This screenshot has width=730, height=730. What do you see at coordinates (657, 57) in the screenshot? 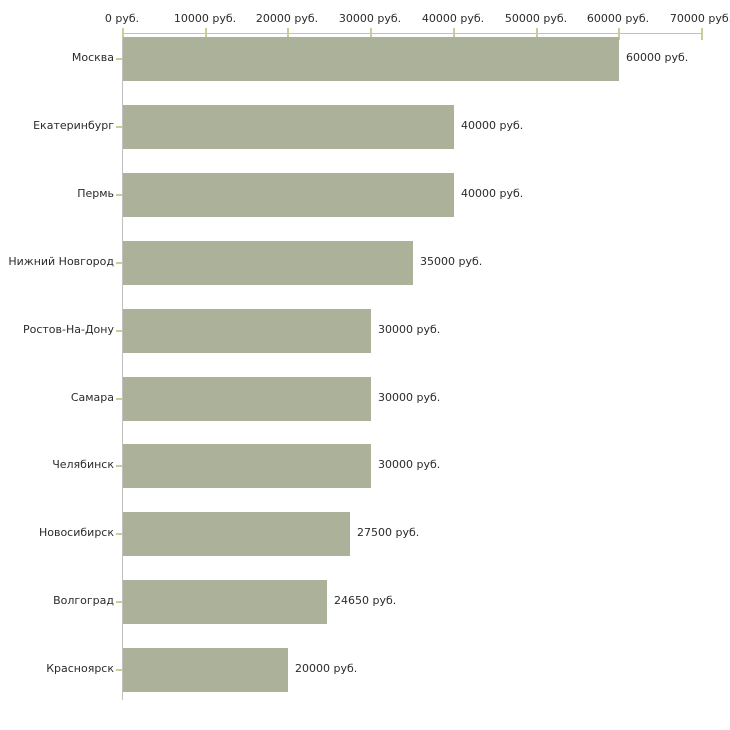
I see `value-label: 60000 руб.` at bounding box center [657, 57].